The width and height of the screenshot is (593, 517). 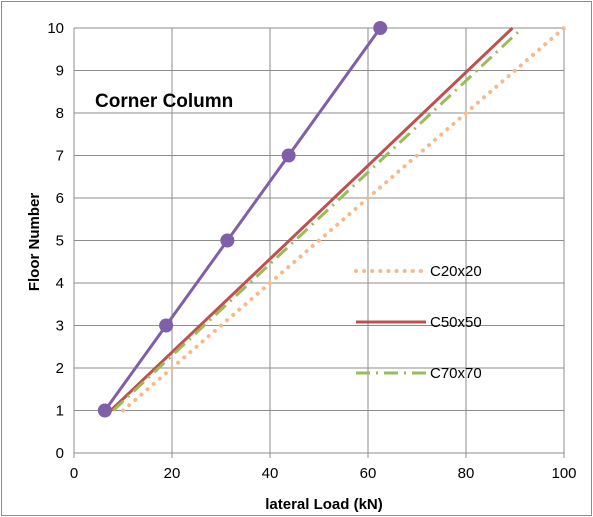 What do you see at coordinates (172, 473) in the screenshot?
I see `x-tick-label-20: 20` at bounding box center [172, 473].